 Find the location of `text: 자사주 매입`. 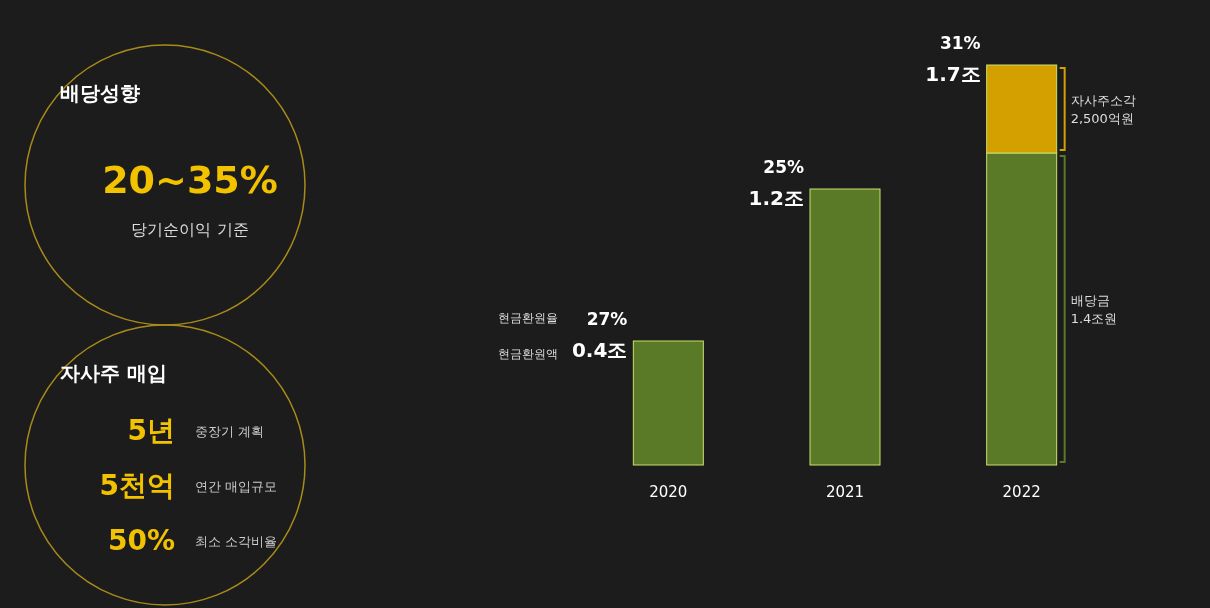

text: 자사주 매입 is located at coordinates (113, 373).